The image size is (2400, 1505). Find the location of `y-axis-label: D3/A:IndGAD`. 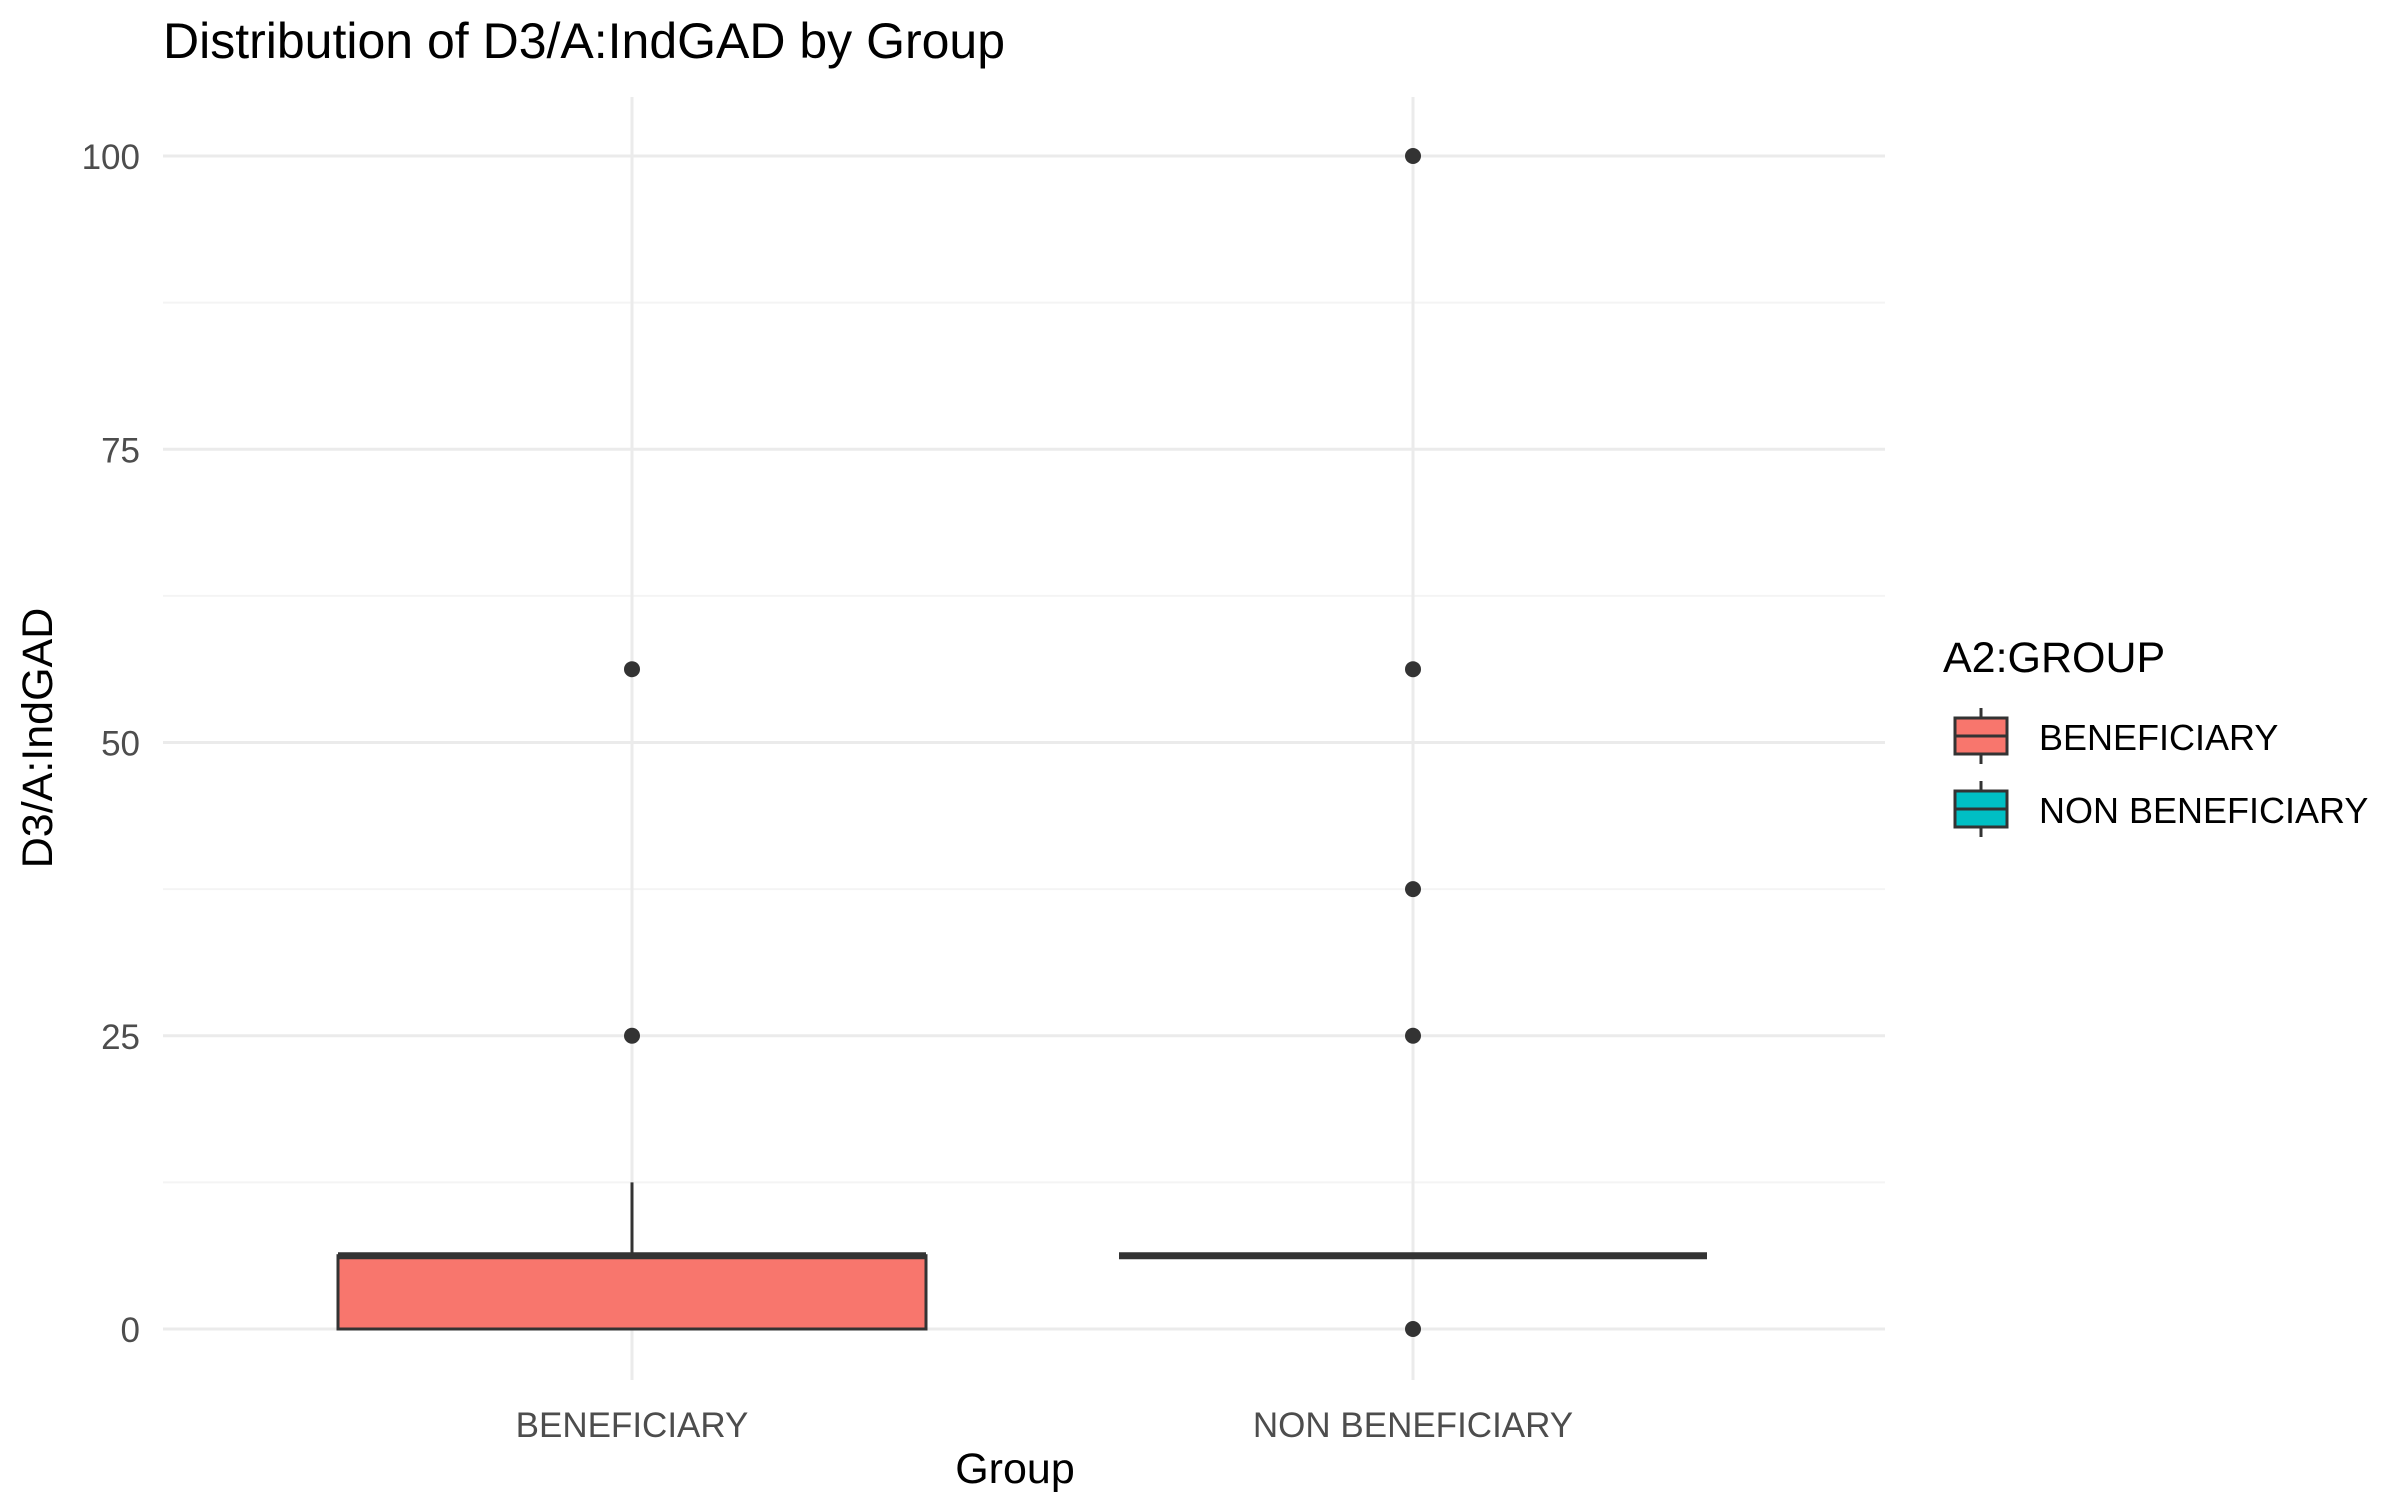

y-axis-label: D3/A:IndGAD is located at coordinates (38, 738).